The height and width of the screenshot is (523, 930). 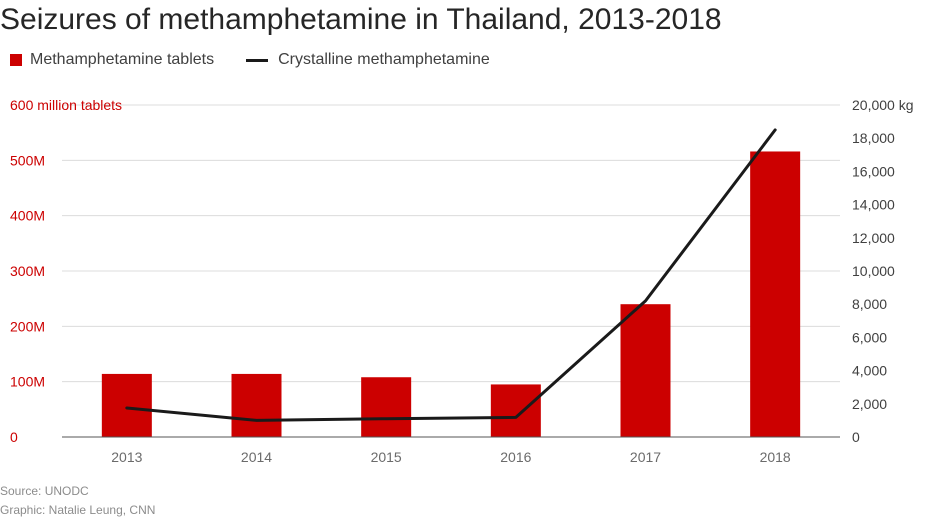 I want to click on legend-item-tablets: Methamphetamine tablets, so click(x=112, y=60).